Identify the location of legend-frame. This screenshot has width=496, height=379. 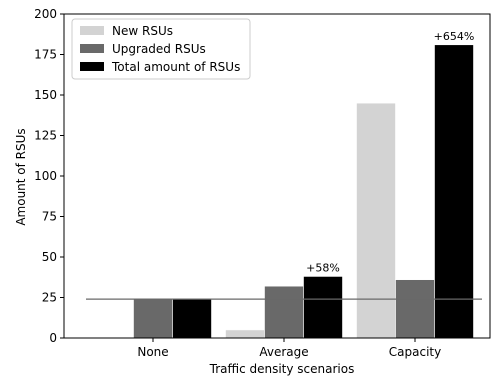
(161, 49).